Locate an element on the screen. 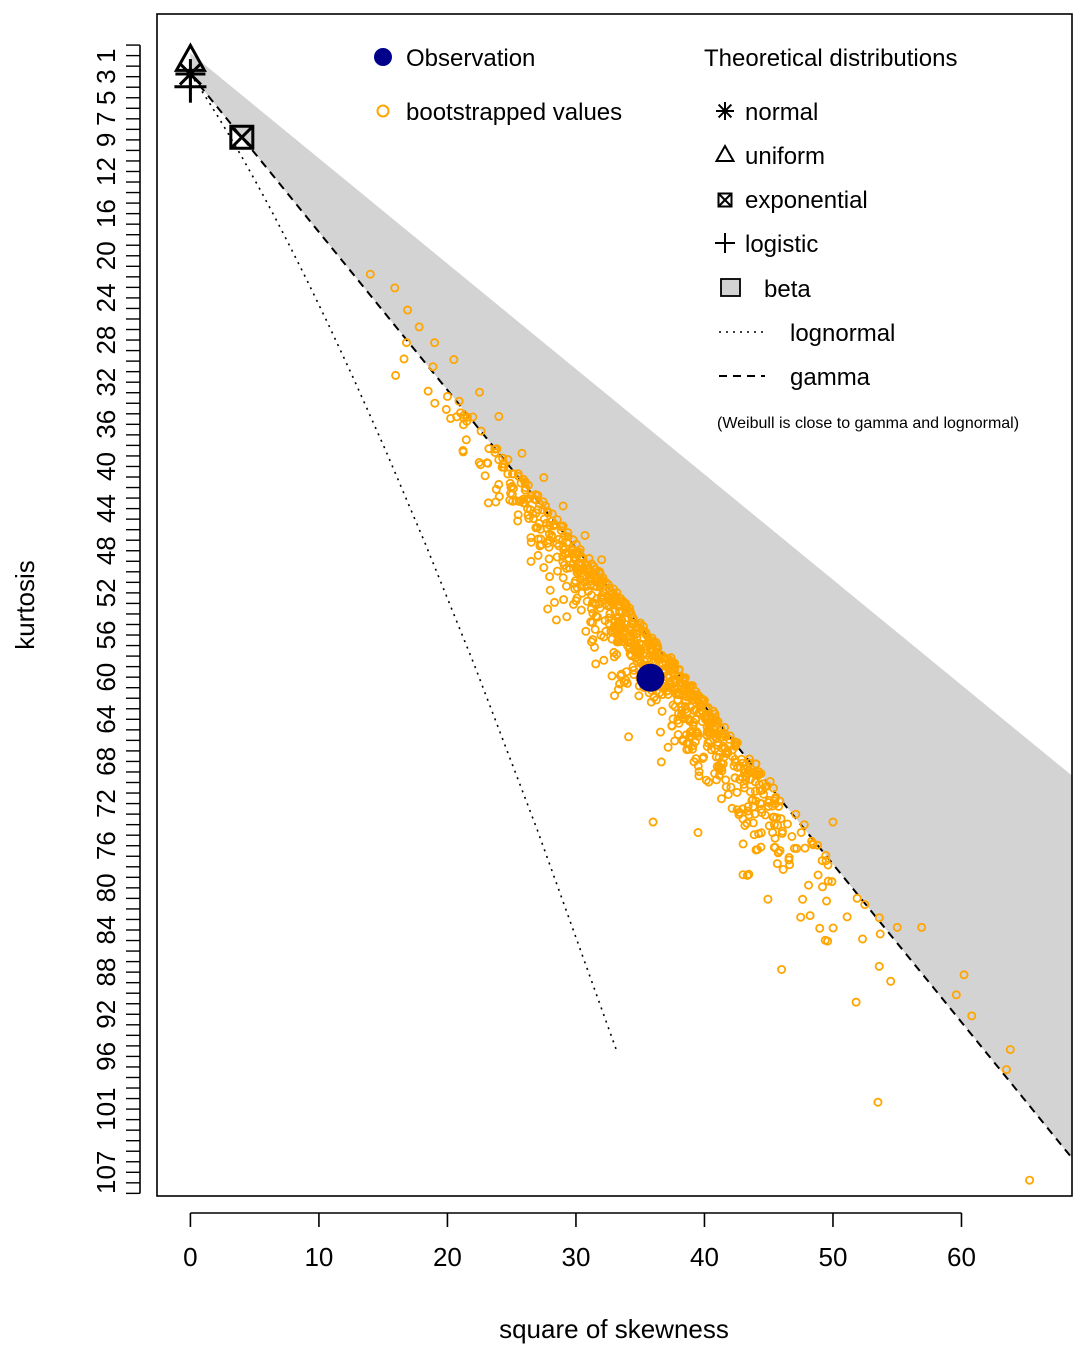  logistic-marker is located at coordinates (190, 86).